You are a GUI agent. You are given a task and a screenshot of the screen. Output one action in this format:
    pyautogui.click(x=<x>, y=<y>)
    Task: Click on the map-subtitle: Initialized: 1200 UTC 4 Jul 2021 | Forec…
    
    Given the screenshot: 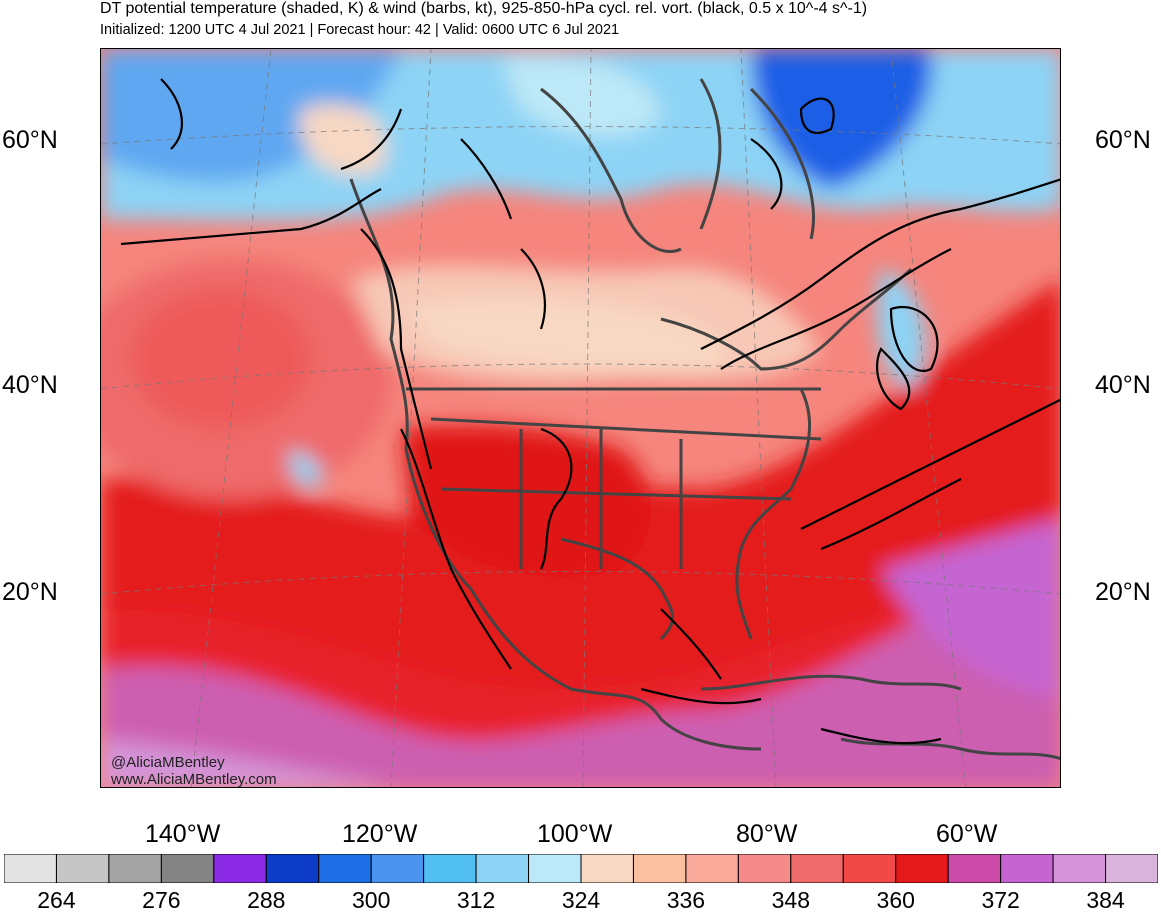 What is the action you would take?
    pyautogui.click(x=360, y=30)
    